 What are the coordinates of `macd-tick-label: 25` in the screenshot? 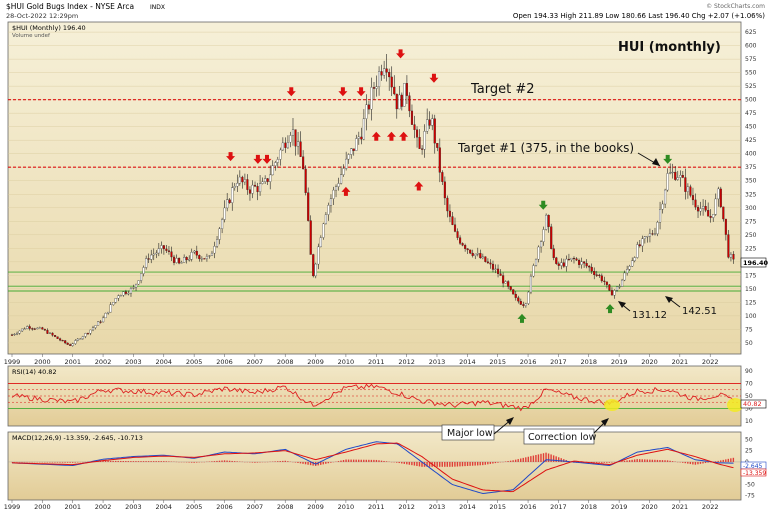 It's located at (749, 451).